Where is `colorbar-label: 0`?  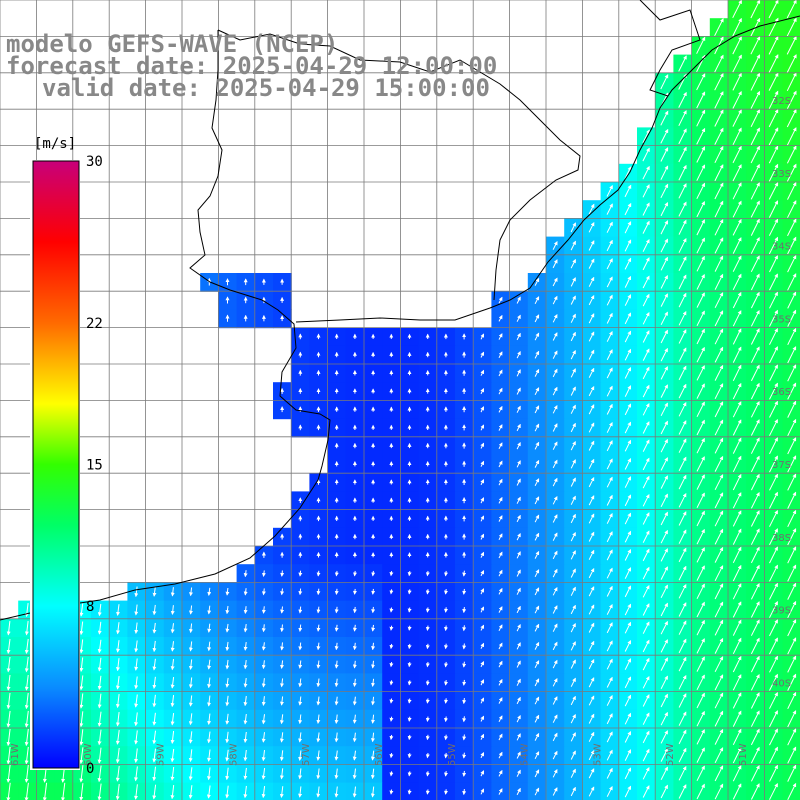
colorbar-label: 0 is located at coordinates (90, 769).